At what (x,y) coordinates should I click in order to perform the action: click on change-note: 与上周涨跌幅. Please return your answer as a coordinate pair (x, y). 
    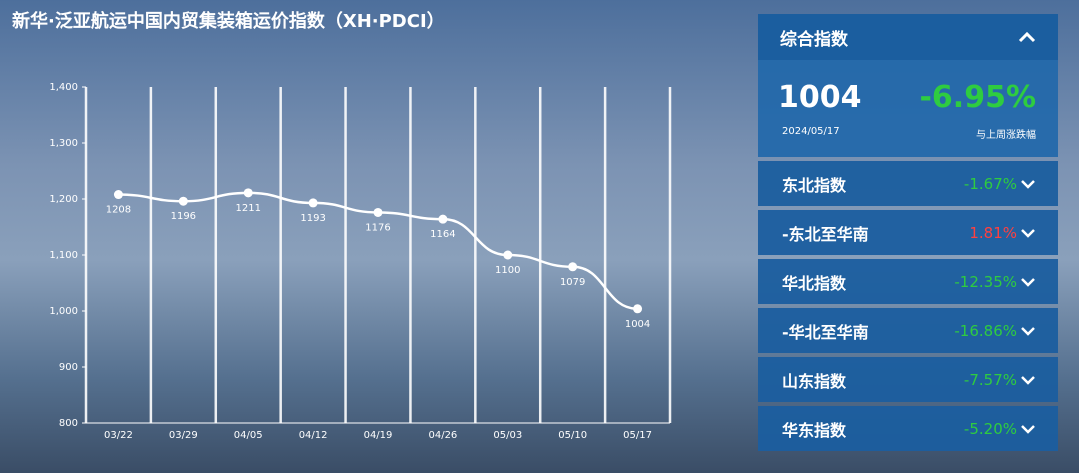
    Looking at the image, I should click on (1006, 135).